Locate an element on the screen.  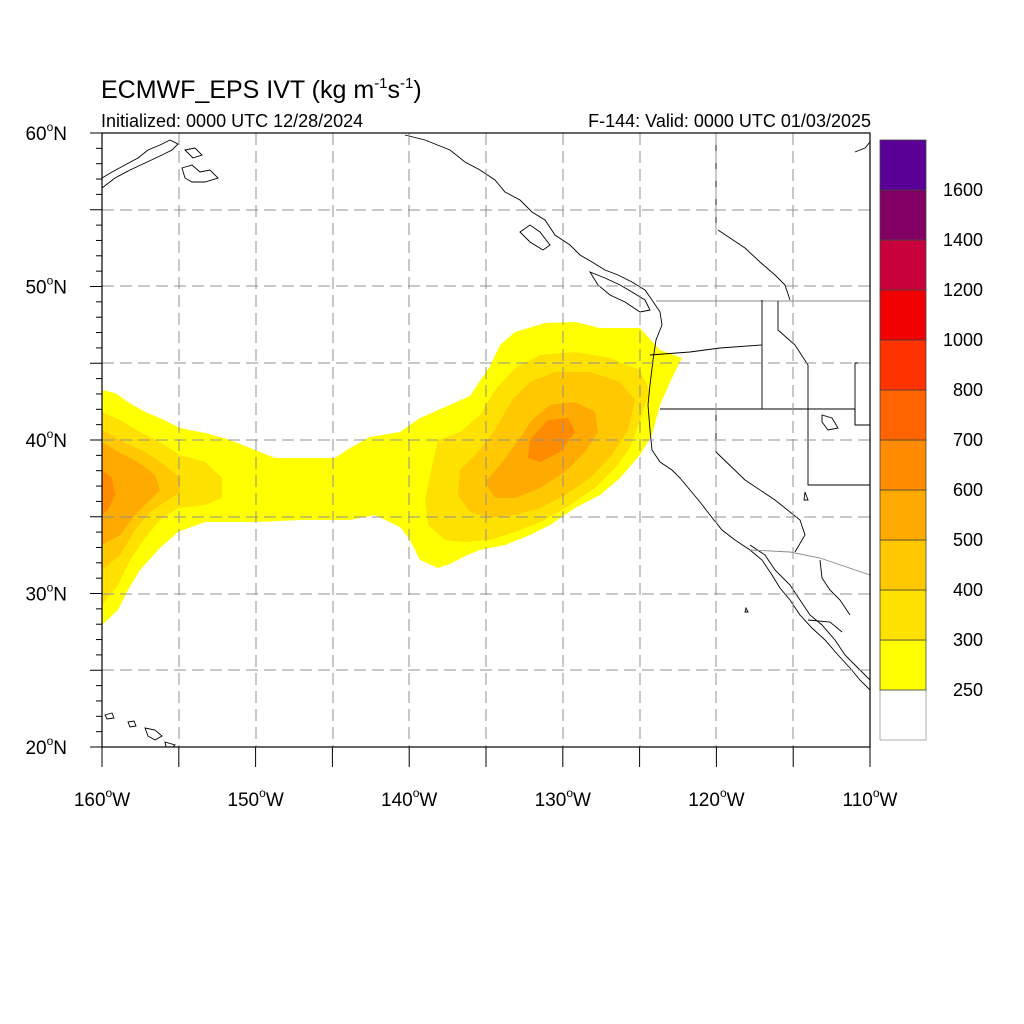
colorbar-label: 1000 is located at coordinates (963, 340).